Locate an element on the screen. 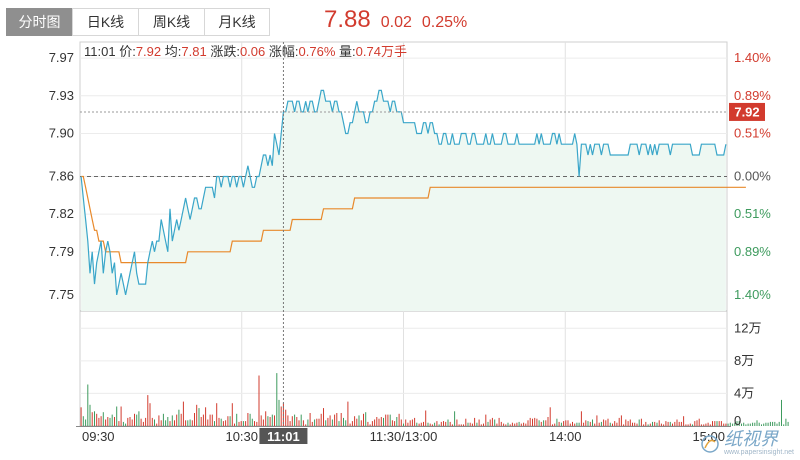 This screenshot has height=460, width=800. pct-tick-label: 0.51% is located at coordinates (752, 213).